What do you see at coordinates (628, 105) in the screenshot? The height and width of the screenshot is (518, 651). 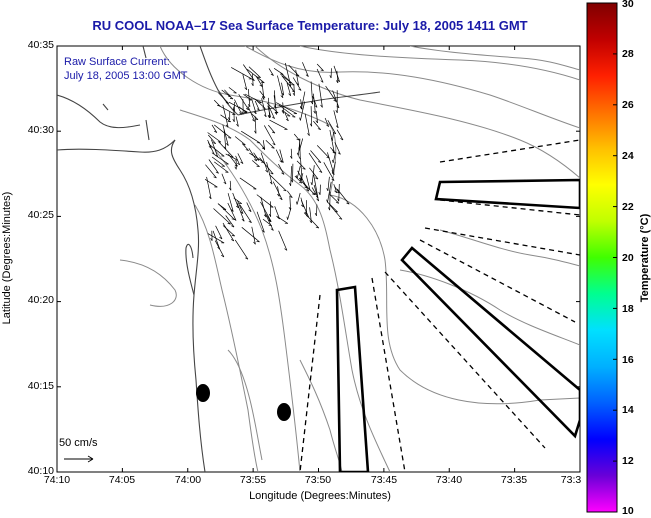 I see `colorbar-tick-label: 26` at bounding box center [628, 105].